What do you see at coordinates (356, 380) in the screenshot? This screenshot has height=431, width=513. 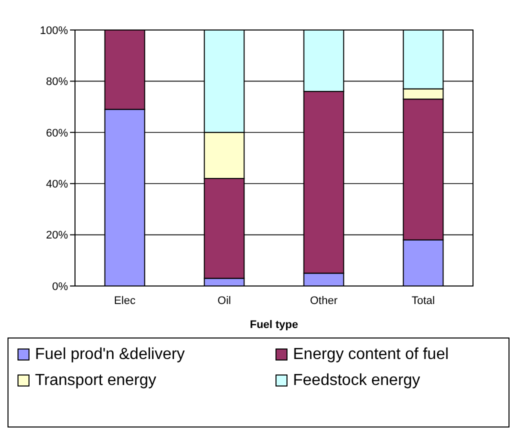 I see `legend-label: Feedstock energy` at bounding box center [356, 380].